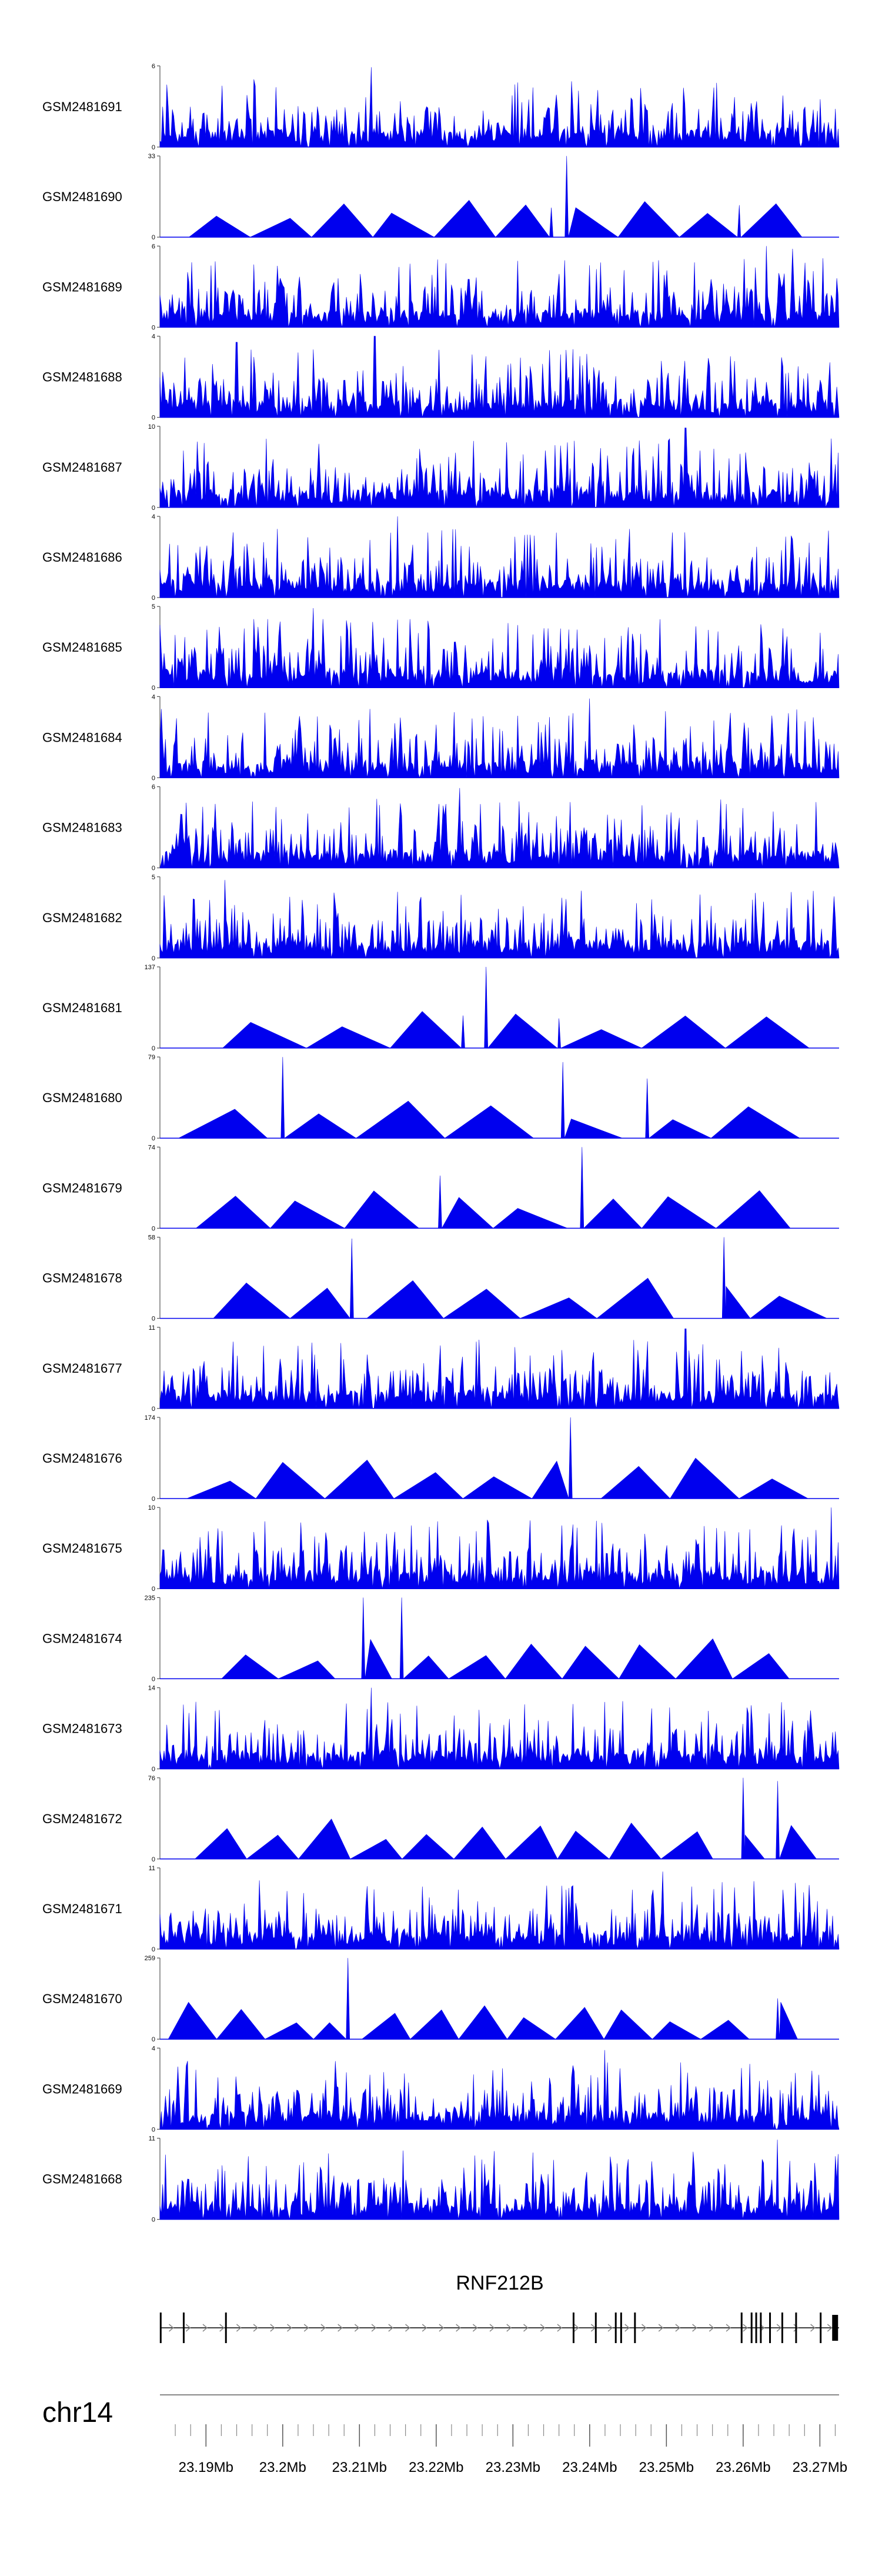 Image resolution: width=882 pixels, height=2576 pixels. What do you see at coordinates (153, 877) in the screenshot?
I see `y-max-label: 5` at bounding box center [153, 877].